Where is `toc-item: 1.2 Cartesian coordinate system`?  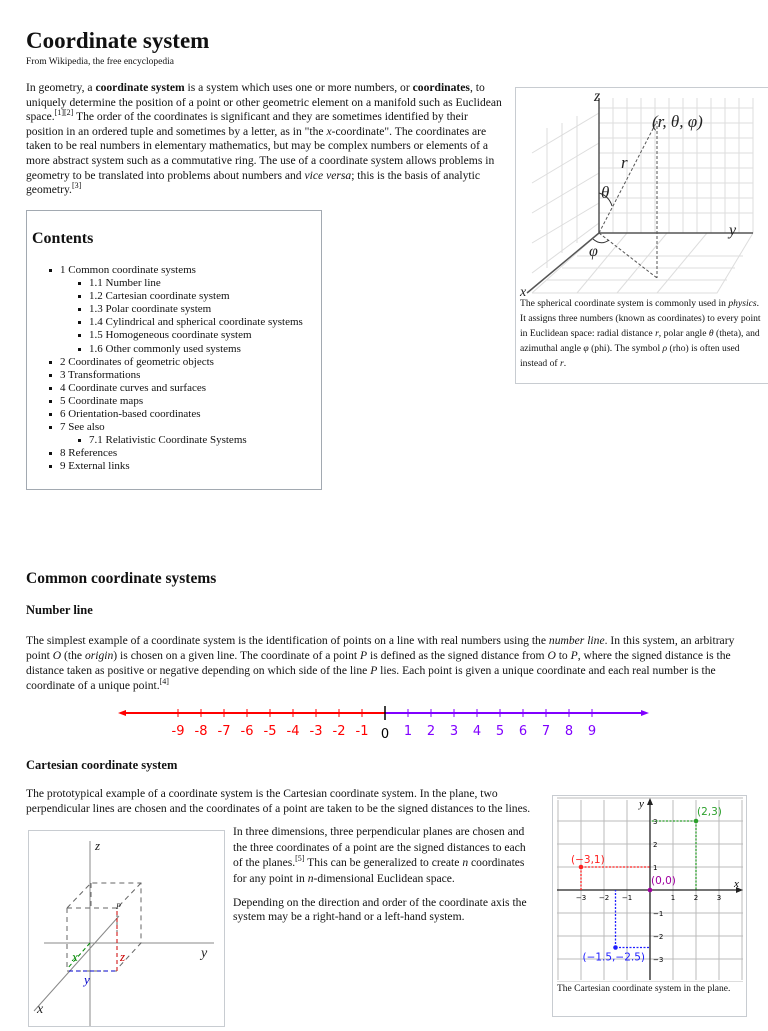
toc-item: 1.2 Cartesian coordinate system is located at coordinates (181, 296).